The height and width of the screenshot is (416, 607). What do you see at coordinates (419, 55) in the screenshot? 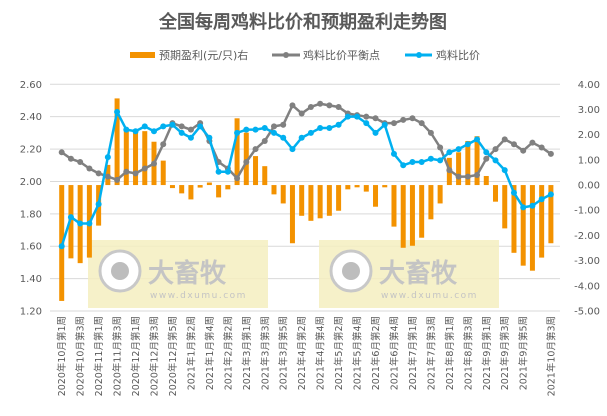
I see `legend-marker-ratio` at bounding box center [419, 55].